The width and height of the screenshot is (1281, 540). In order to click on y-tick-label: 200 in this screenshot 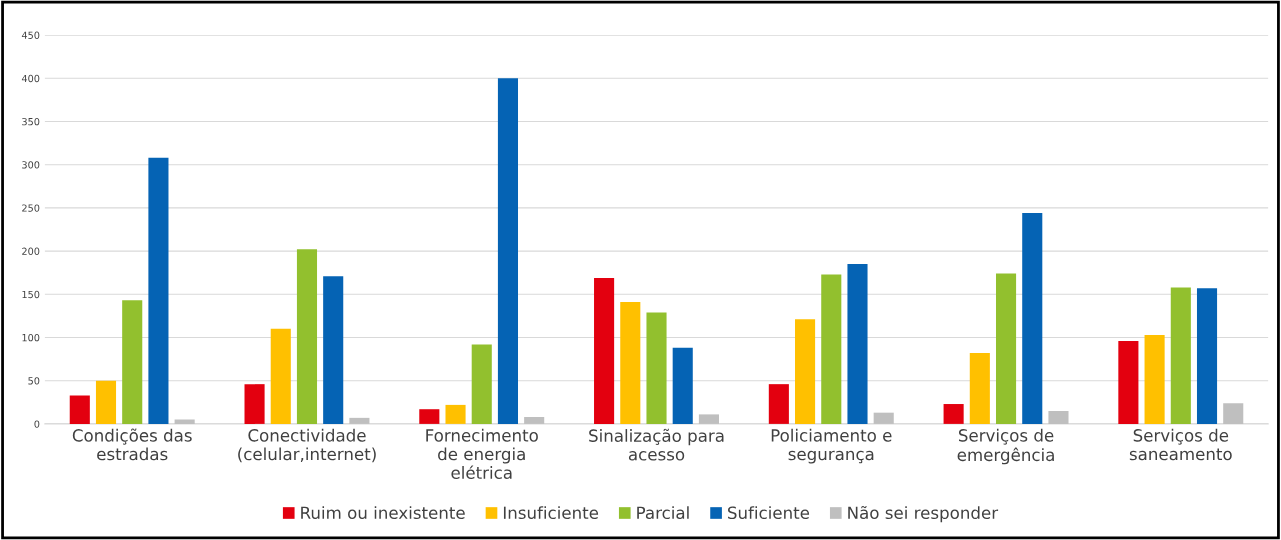, I will do `click(31, 251)`.